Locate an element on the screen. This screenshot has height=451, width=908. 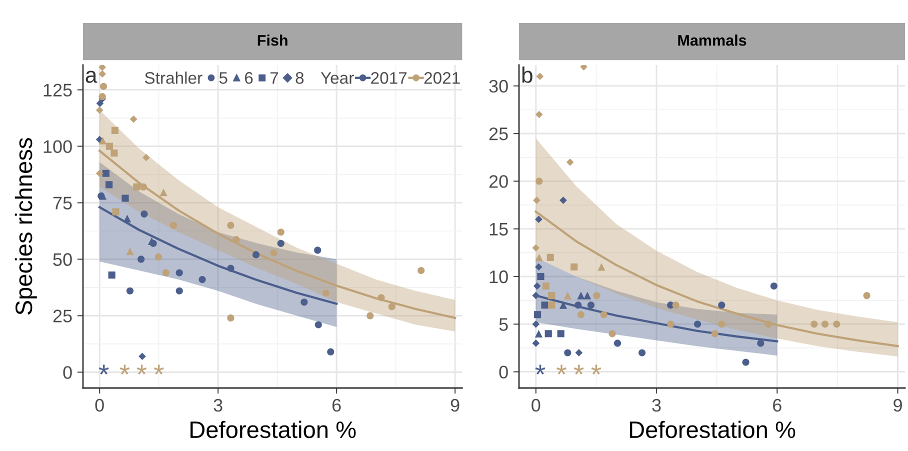
chart-subtitle: a is located at coordinates (92, 76).